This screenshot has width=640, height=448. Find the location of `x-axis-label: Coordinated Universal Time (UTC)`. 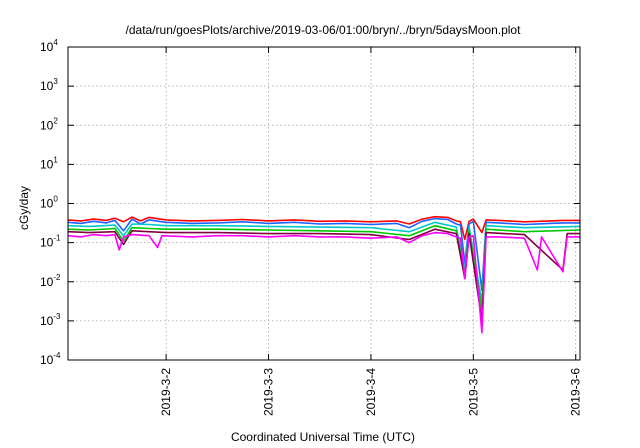

x-axis-label: Coordinated Universal Time (UTC) is located at coordinates (323, 437).